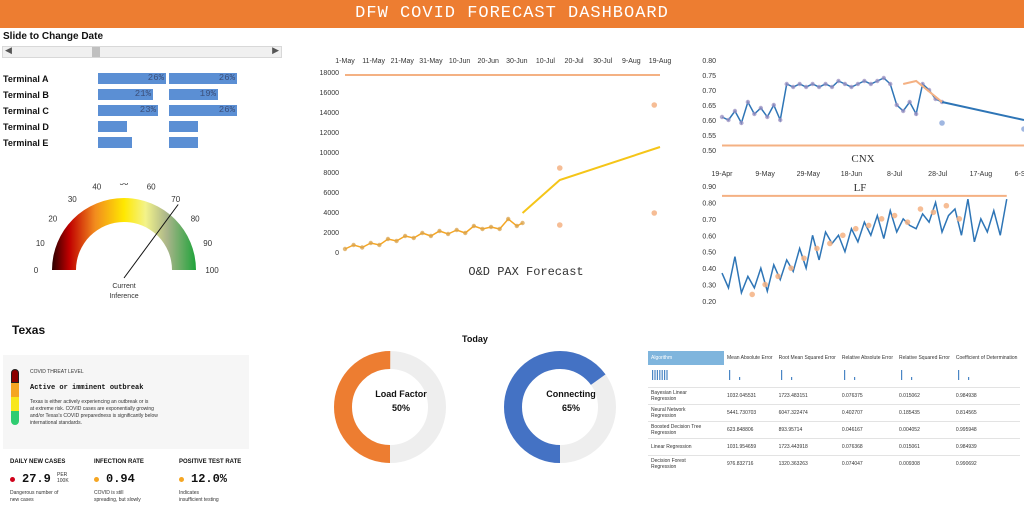  I want to click on gauge-tick-label: 100, so click(212, 270).